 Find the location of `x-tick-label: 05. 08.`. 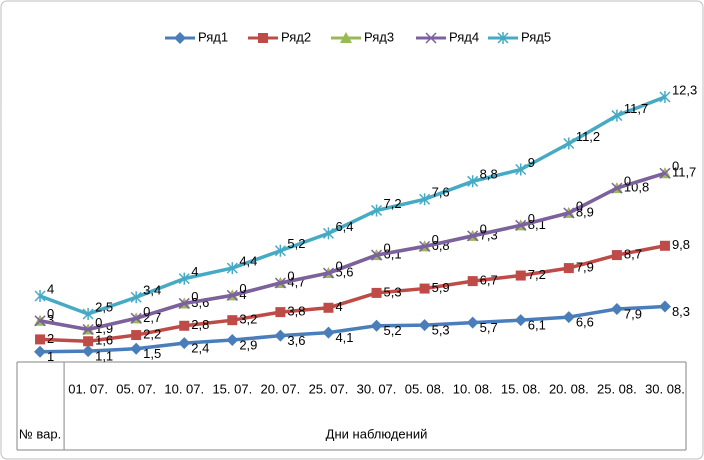

x-tick-label: 05. 08. is located at coordinates (425, 388).